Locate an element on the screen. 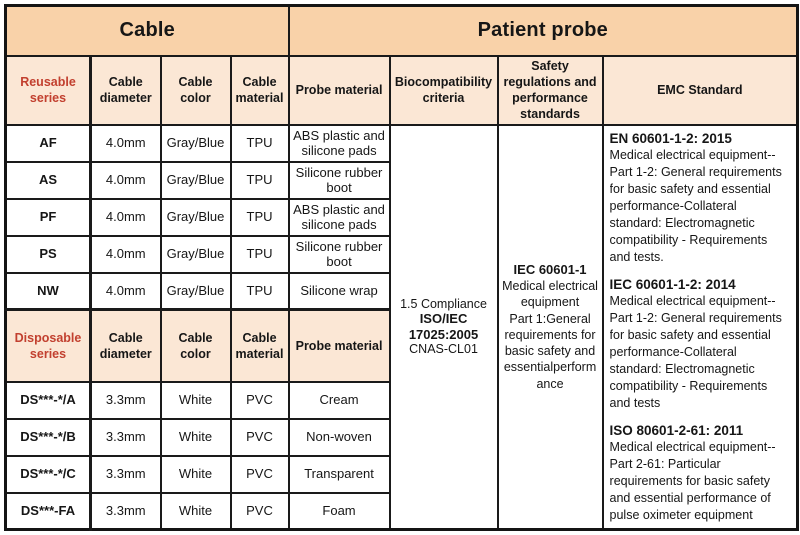  cell-series: DS***-*/B is located at coordinates (48, 437).